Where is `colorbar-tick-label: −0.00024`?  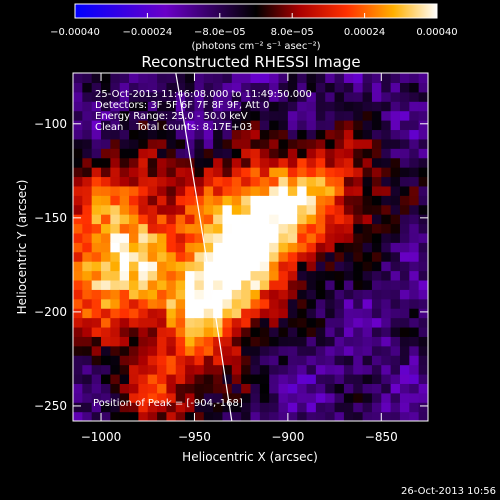 colorbar-tick-label: −0.00024 is located at coordinates (148, 32).